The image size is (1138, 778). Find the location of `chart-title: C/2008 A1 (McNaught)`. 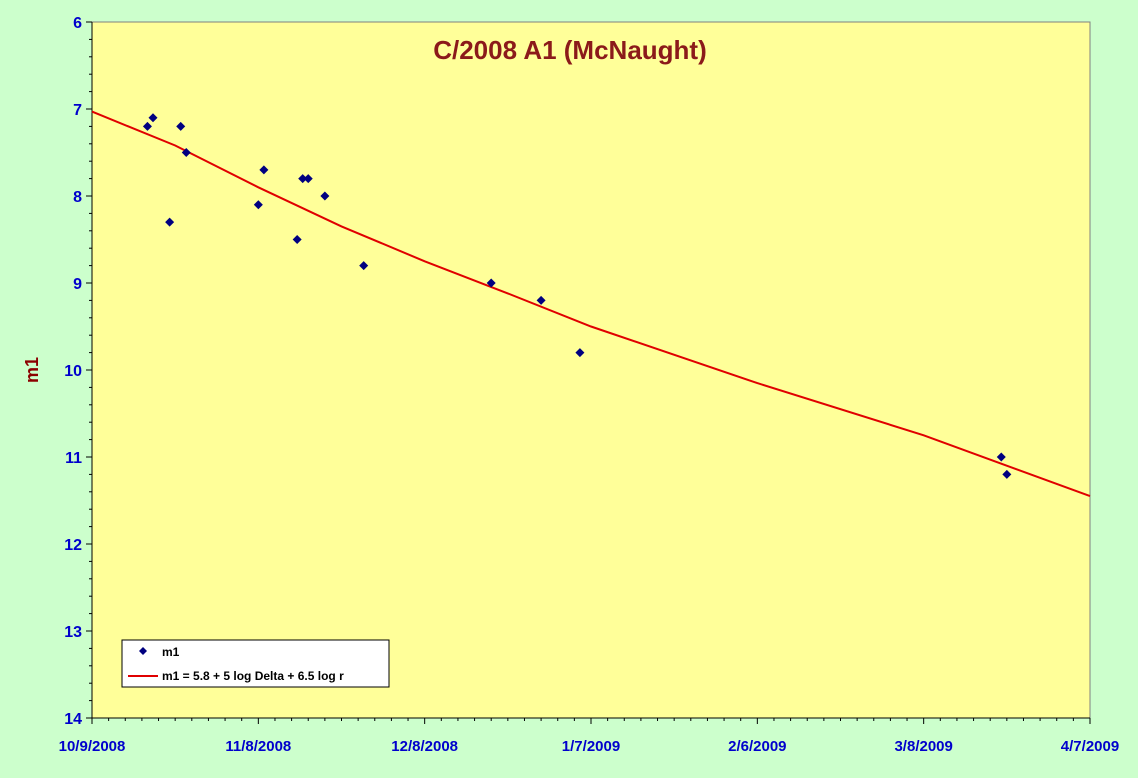

chart-title: C/2008 A1 (McNaught) is located at coordinates (570, 50).